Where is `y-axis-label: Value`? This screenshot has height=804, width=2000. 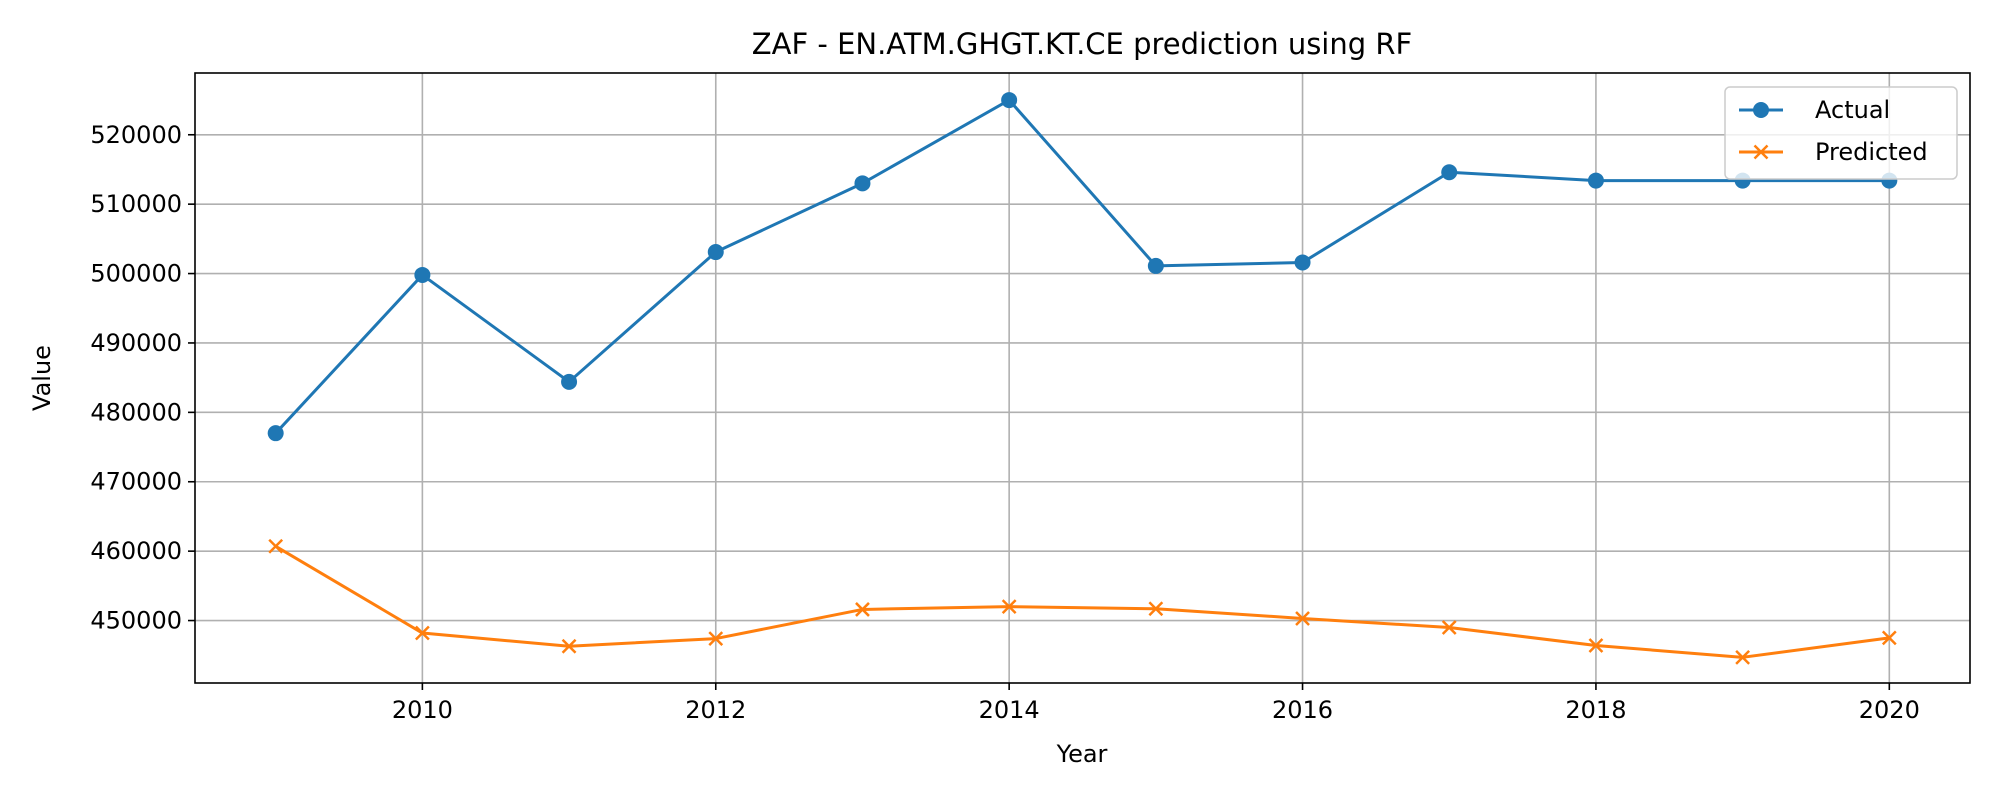 y-axis-label: Value is located at coordinates (42, 378).